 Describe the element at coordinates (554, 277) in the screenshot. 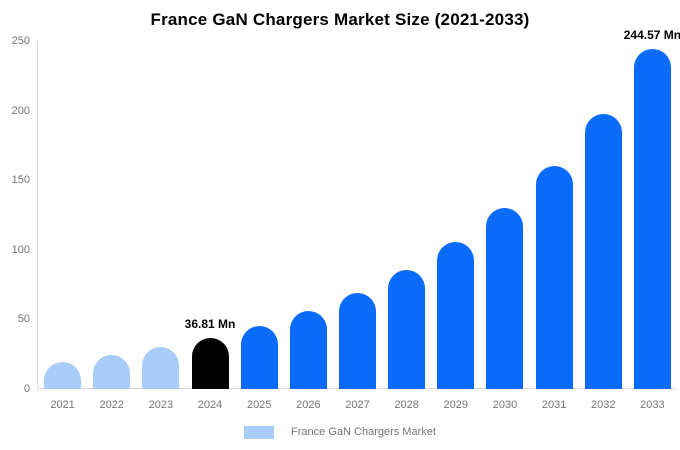

I see `bar-2031` at that location.